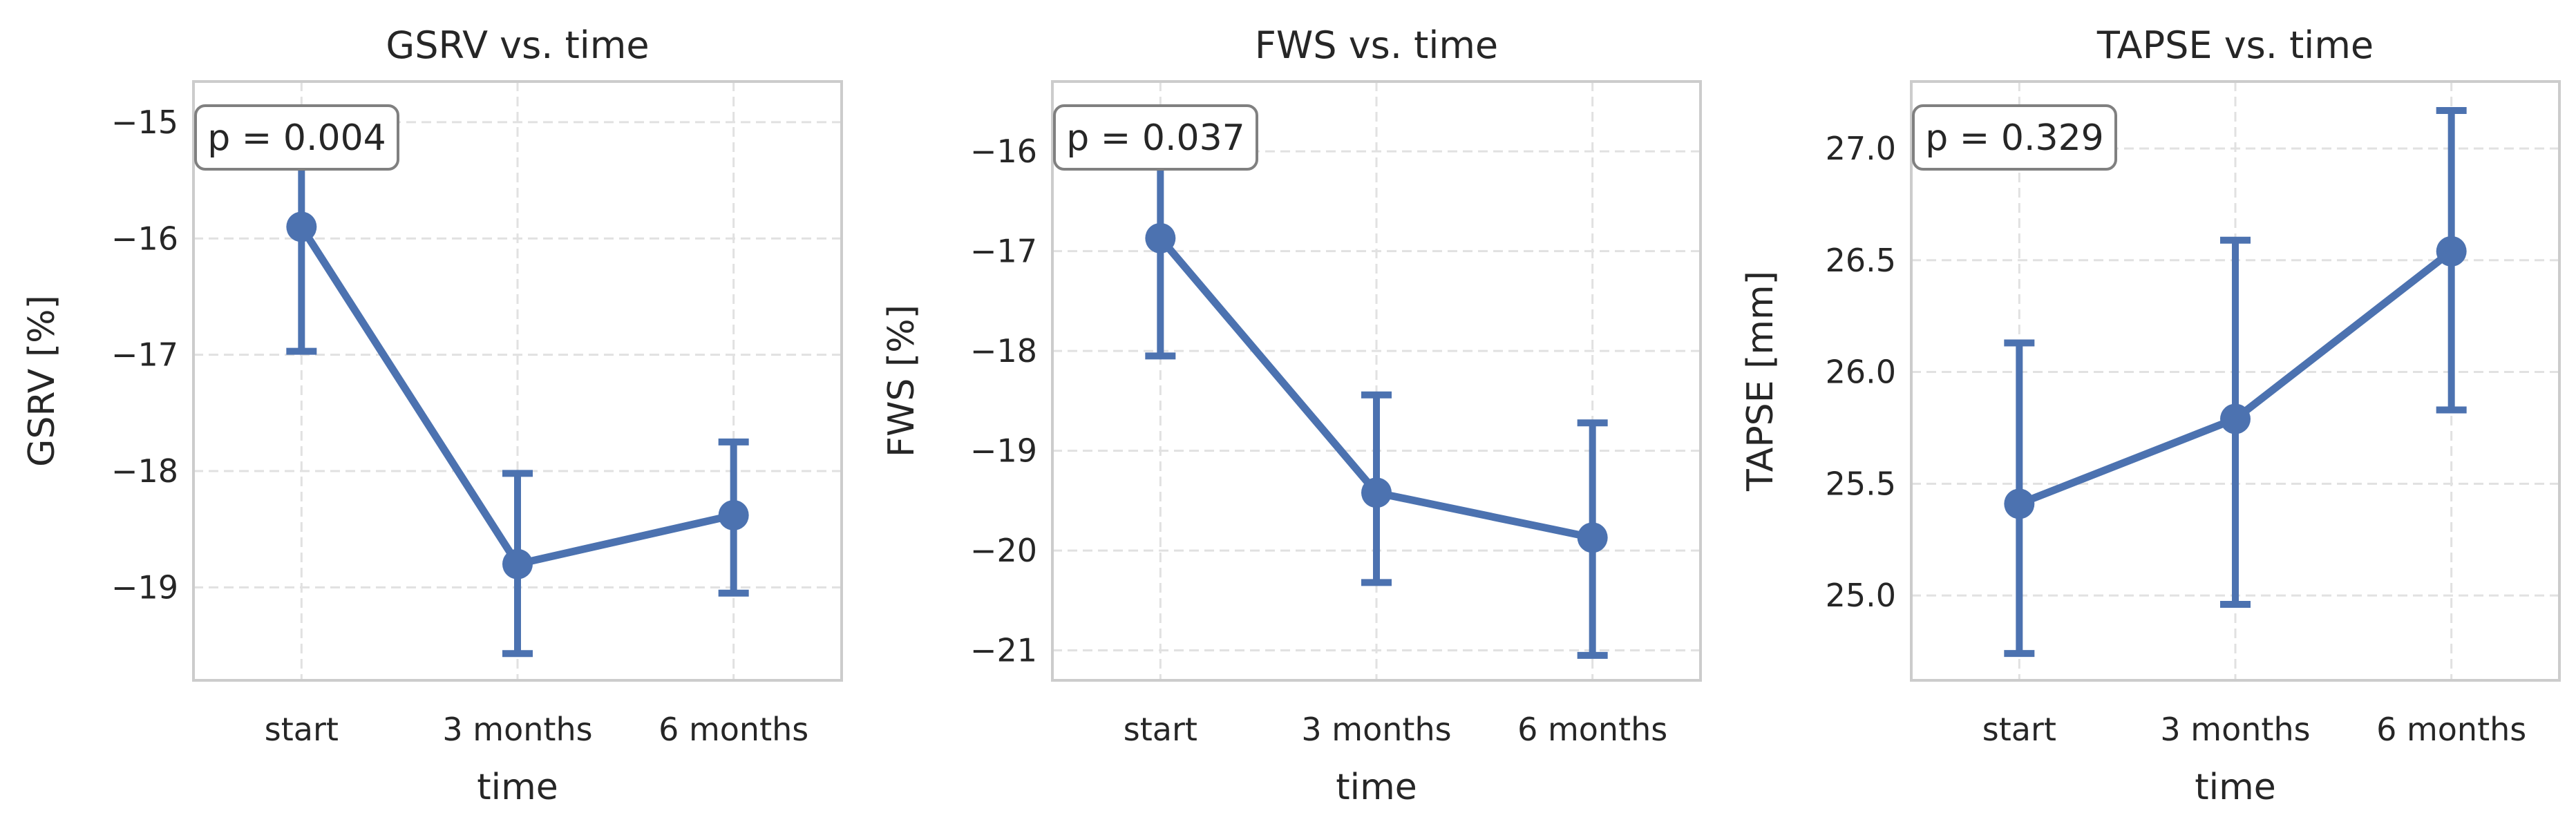 This screenshot has width=2576, height=824. I want to click on y-tick-label: 25.5, so click(1861, 483).